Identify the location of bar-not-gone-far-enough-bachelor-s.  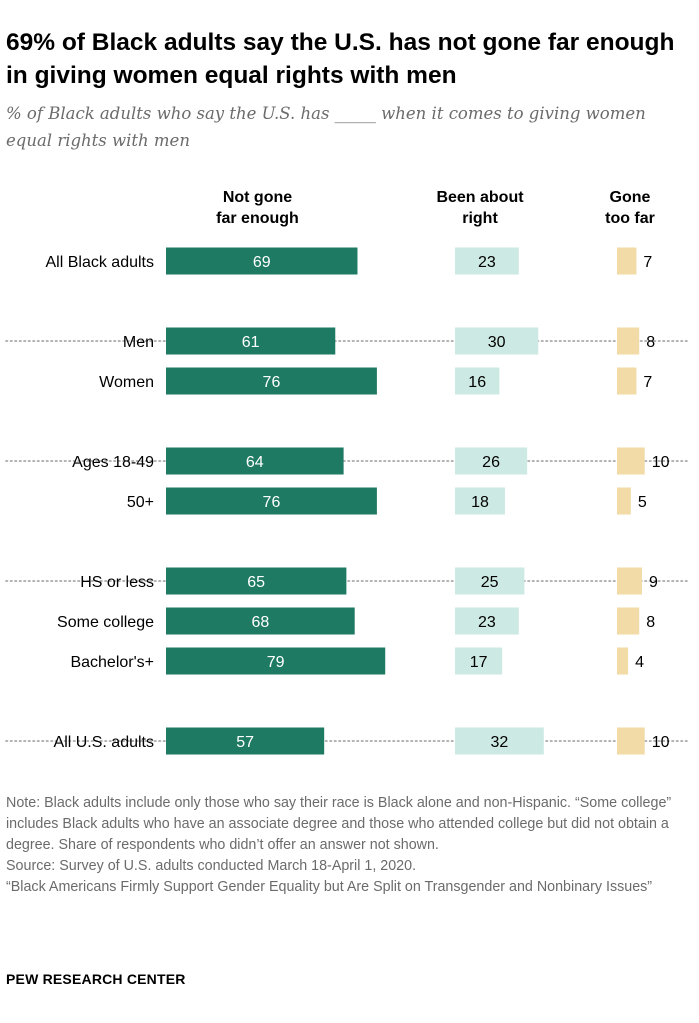
(276, 661).